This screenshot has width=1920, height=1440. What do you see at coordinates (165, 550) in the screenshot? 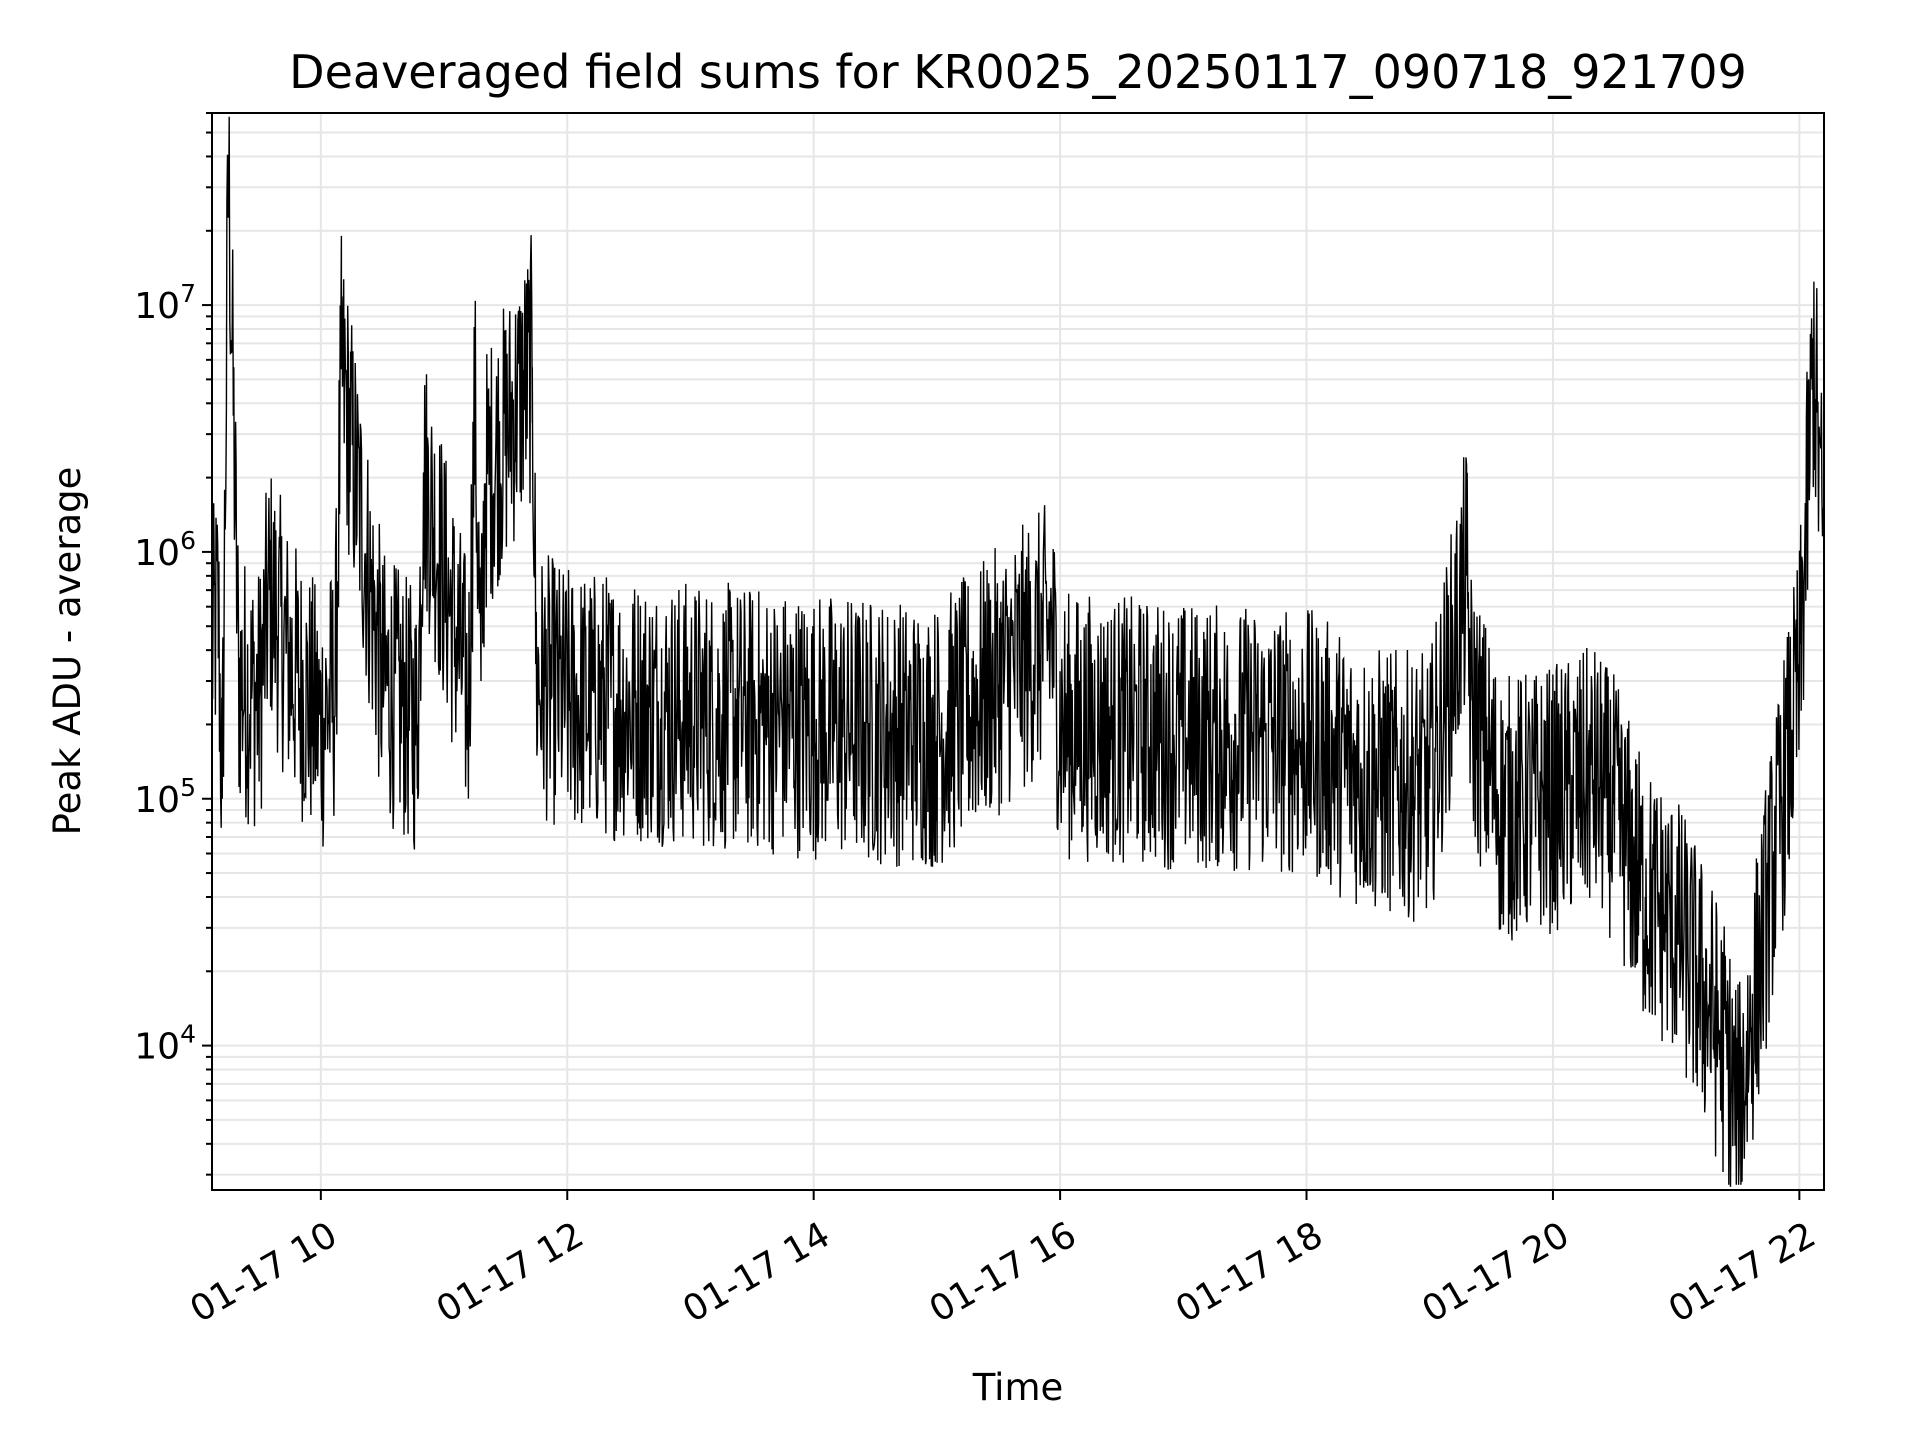
I see `y-tick-label: 10⁶` at bounding box center [165, 550].